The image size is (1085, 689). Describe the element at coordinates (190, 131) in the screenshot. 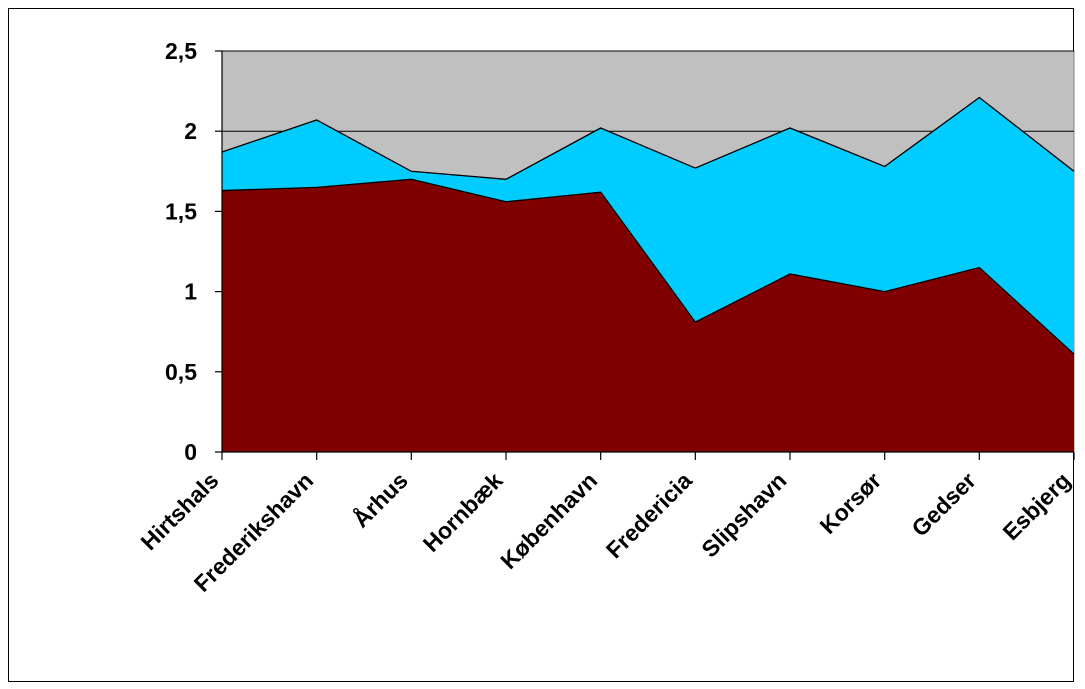

I see `y-tick-label: 2` at that location.